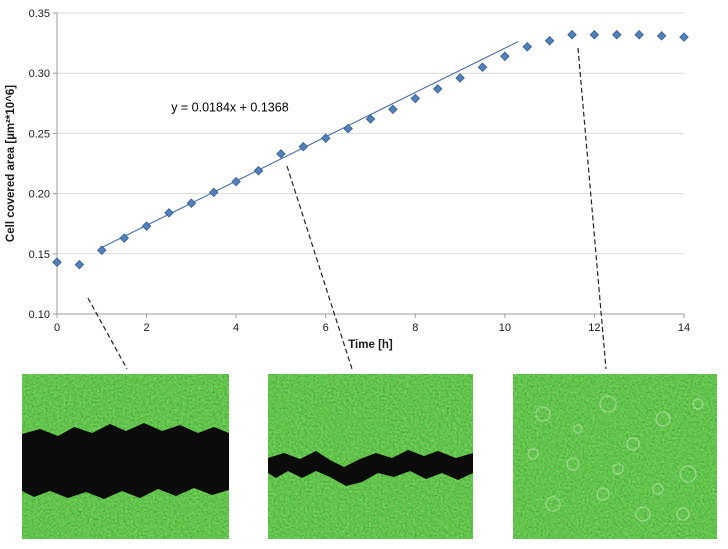 The height and width of the screenshot is (549, 728). What do you see at coordinates (39, 74) in the screenshot?
I see `svg-text: 0.30` at bounding box center [39, 74].